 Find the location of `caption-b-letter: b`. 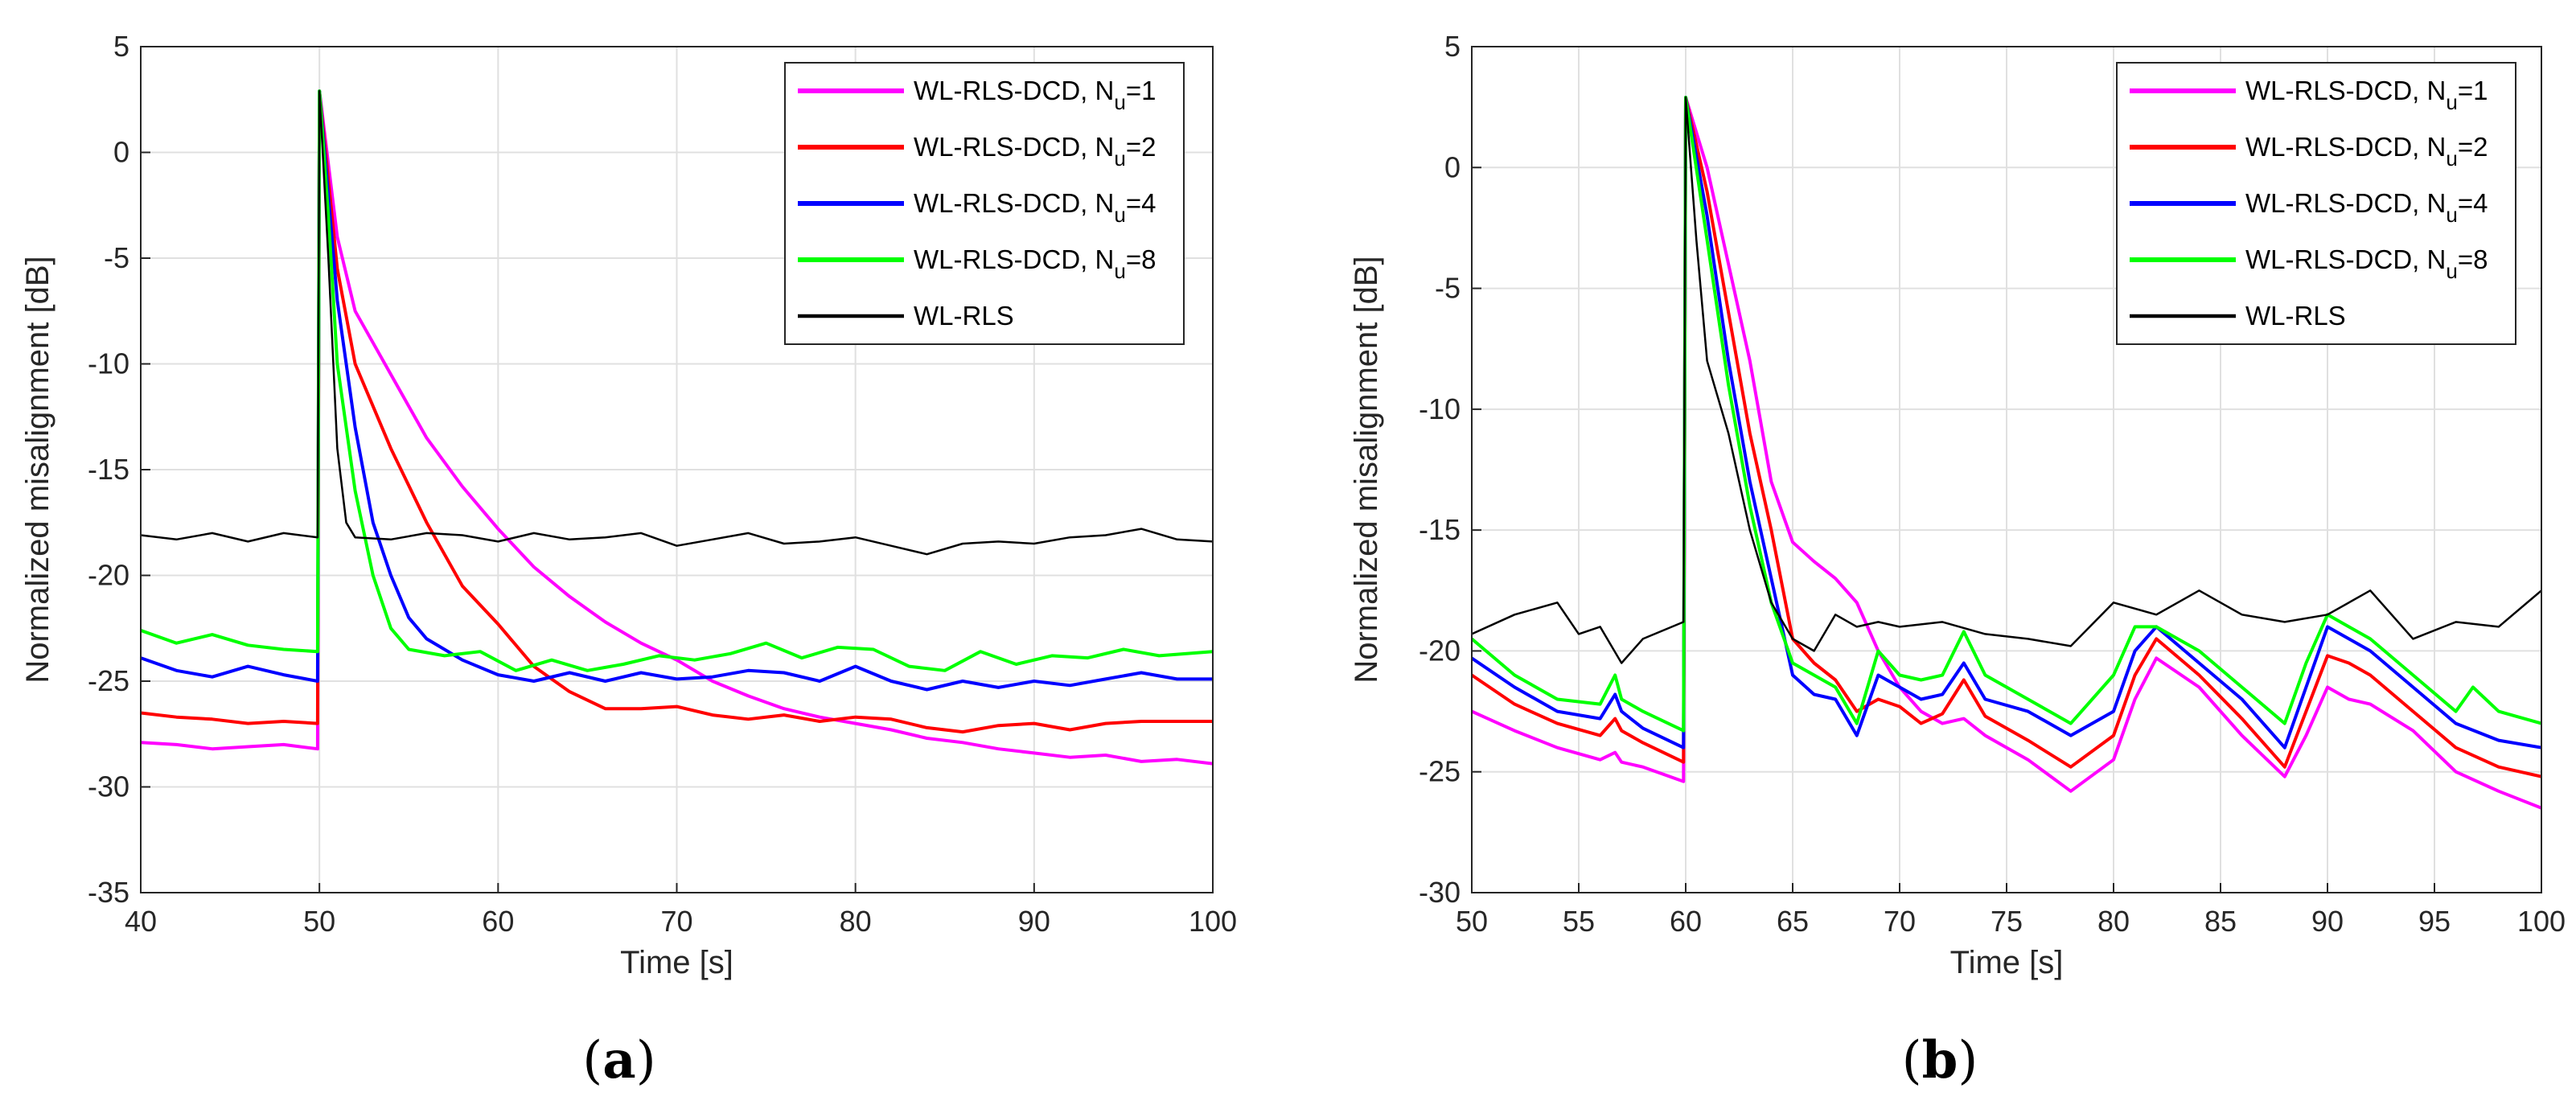

caption-b-letter: b is located at coordinates (1940, 1060).